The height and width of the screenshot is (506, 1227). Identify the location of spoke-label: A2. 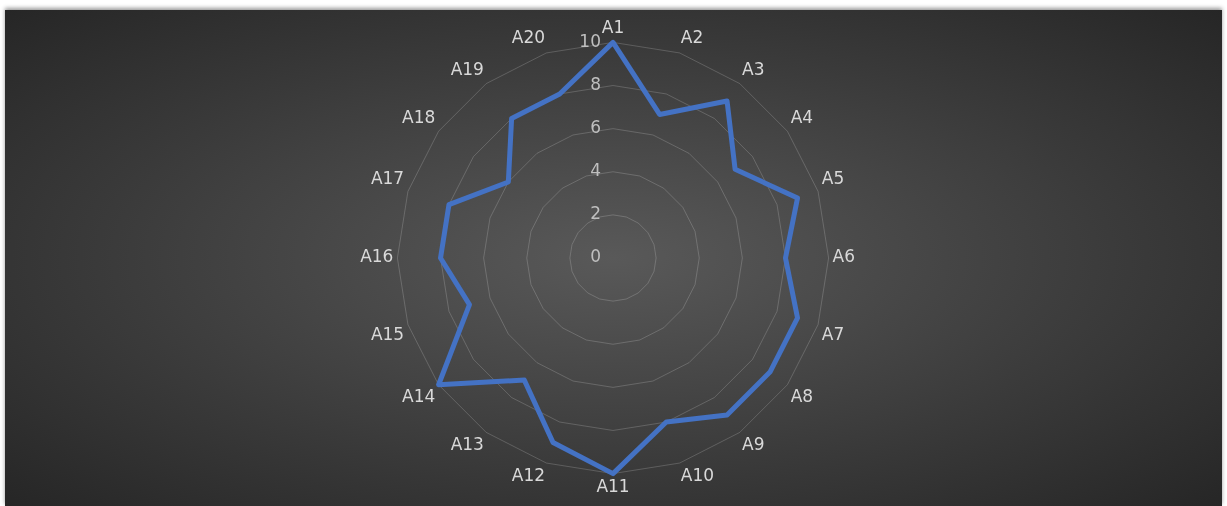
(692, 37).